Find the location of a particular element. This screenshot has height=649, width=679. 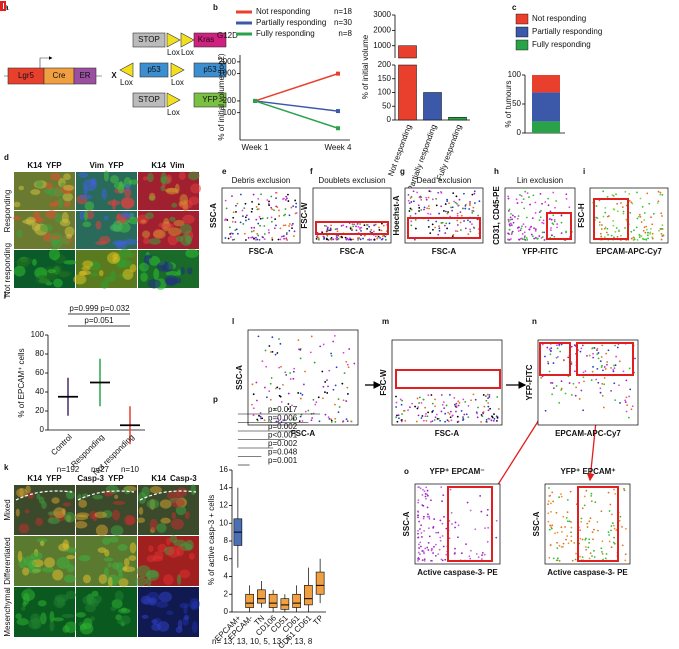

x-axis-label: FSC-A is located at coordinates (303, 433).